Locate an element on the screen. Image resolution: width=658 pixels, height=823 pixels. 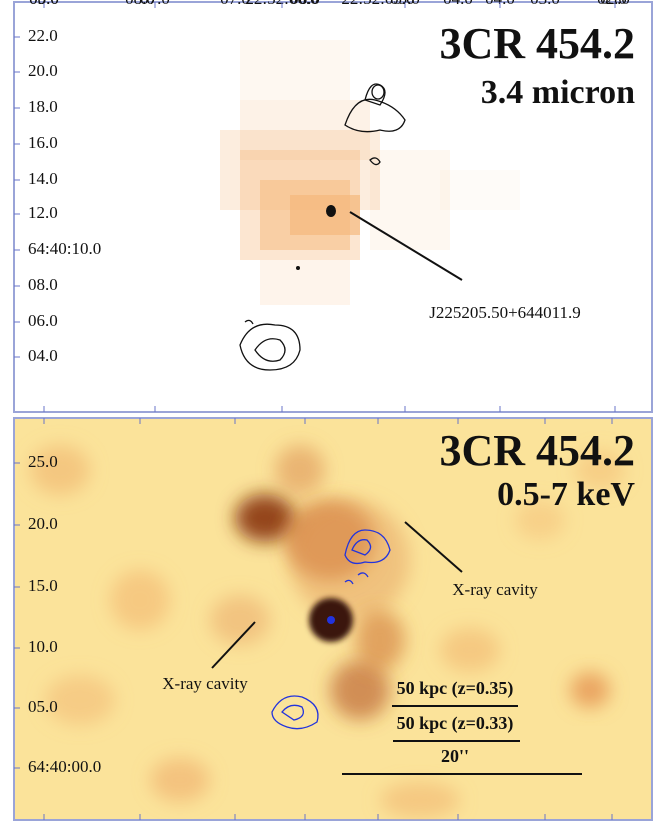
y-tick-label: 15.0 is located at coordinates (43, 585).